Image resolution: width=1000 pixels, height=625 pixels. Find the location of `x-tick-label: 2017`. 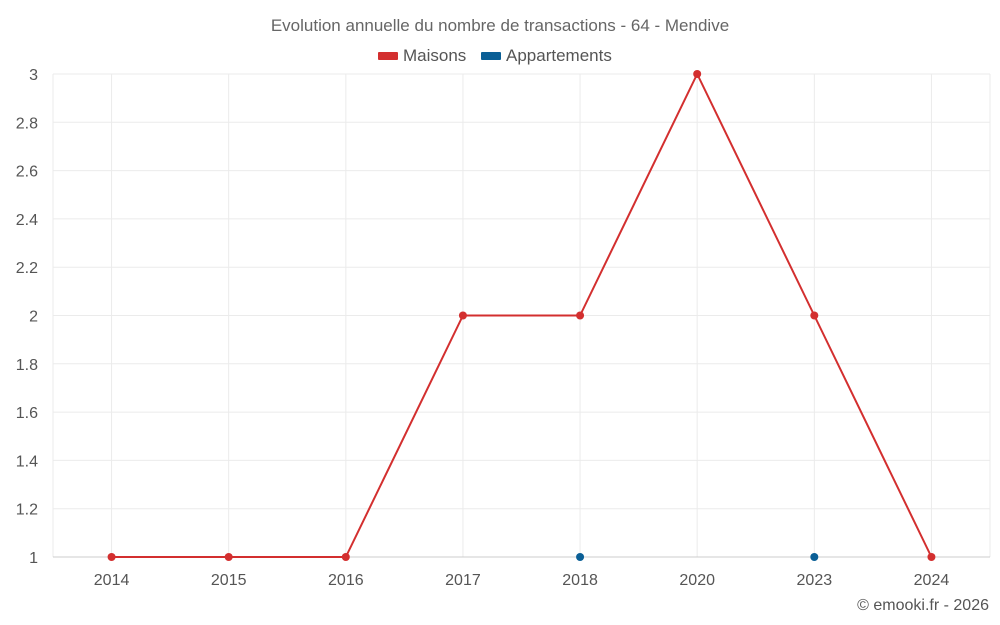

x-tick-label: 2017 is located at coordinates (463, 580).